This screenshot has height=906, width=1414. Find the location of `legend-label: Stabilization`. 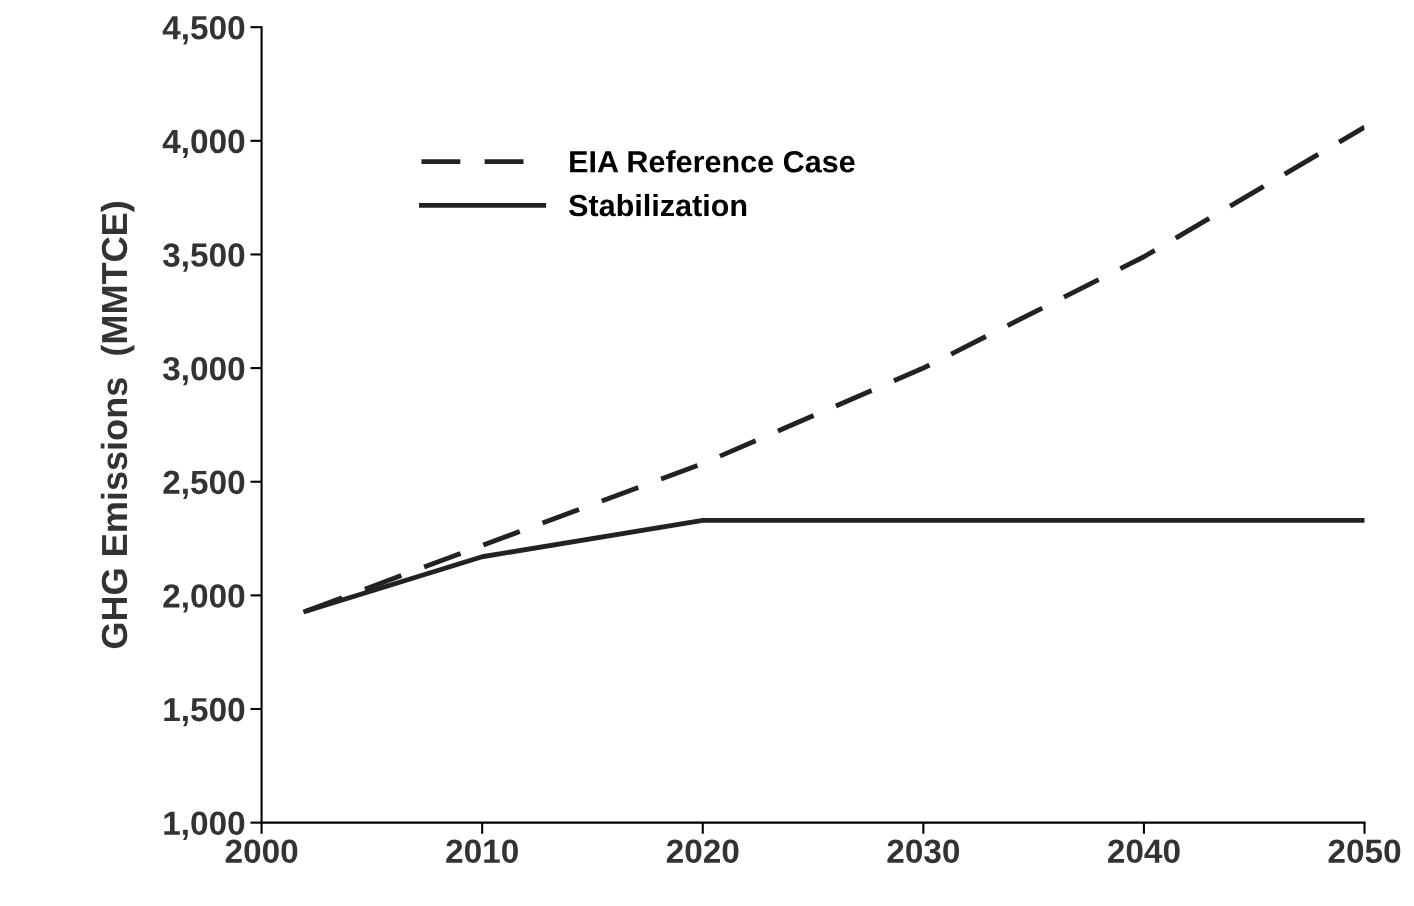

legend-label: Stabilization is located at coordinates (657, 205).